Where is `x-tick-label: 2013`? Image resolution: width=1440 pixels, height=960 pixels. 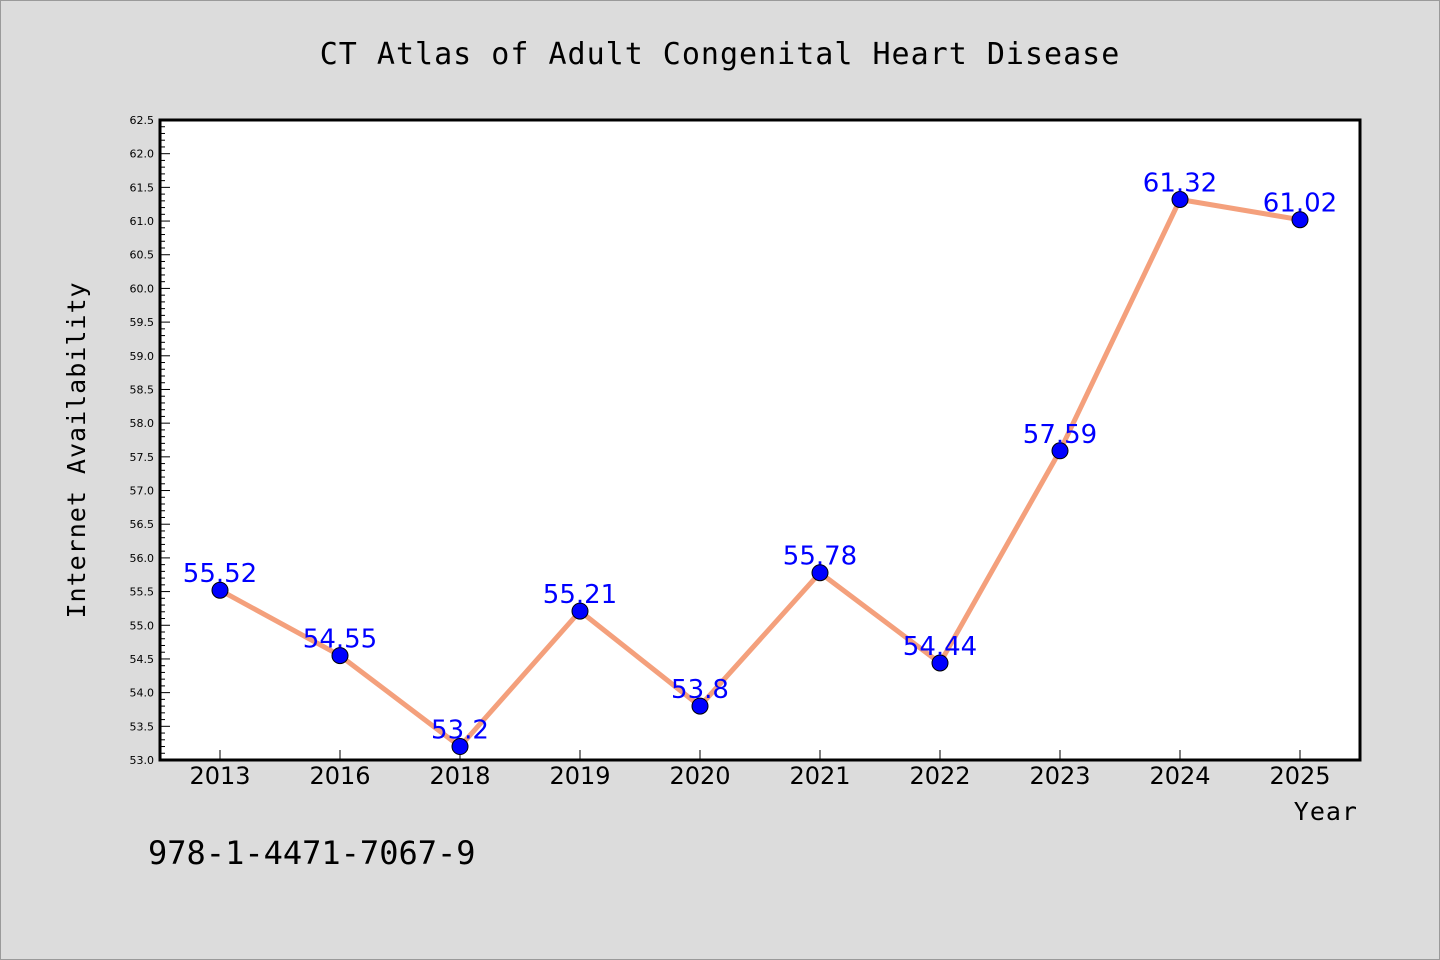
x-tick-label: 2013 is located at coordinates (219, 776).